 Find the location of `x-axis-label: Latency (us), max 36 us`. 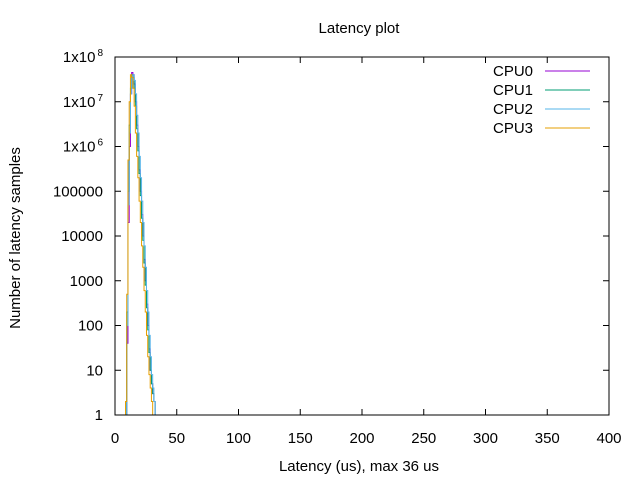

x-axis-label: Latency (us), max 36 us is located at coordinates (359, 466).